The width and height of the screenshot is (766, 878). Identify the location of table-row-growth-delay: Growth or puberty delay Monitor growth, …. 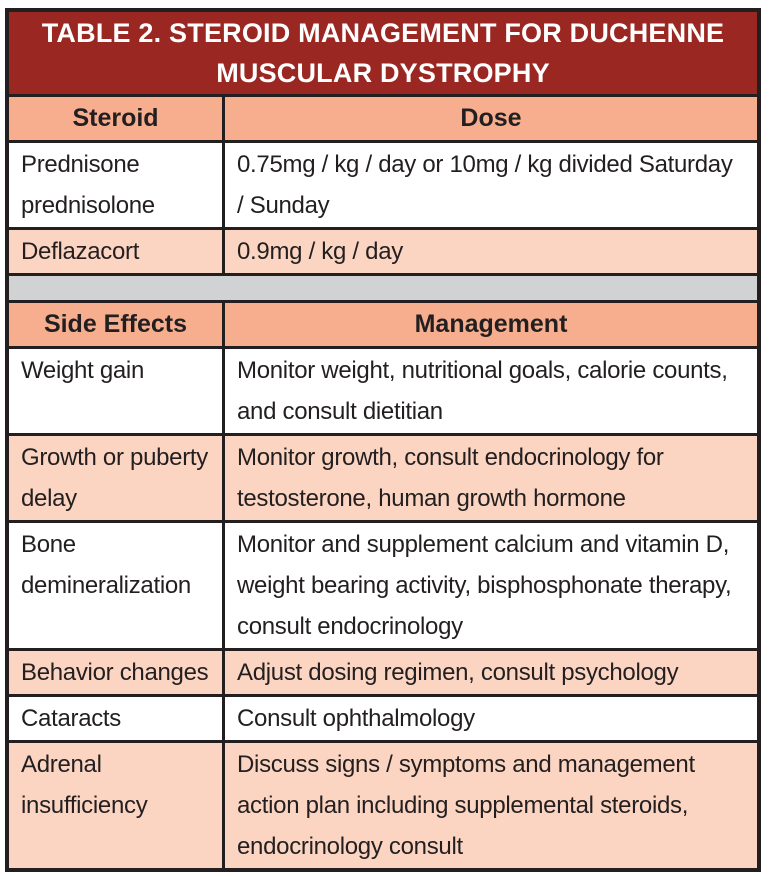
(383, 476).